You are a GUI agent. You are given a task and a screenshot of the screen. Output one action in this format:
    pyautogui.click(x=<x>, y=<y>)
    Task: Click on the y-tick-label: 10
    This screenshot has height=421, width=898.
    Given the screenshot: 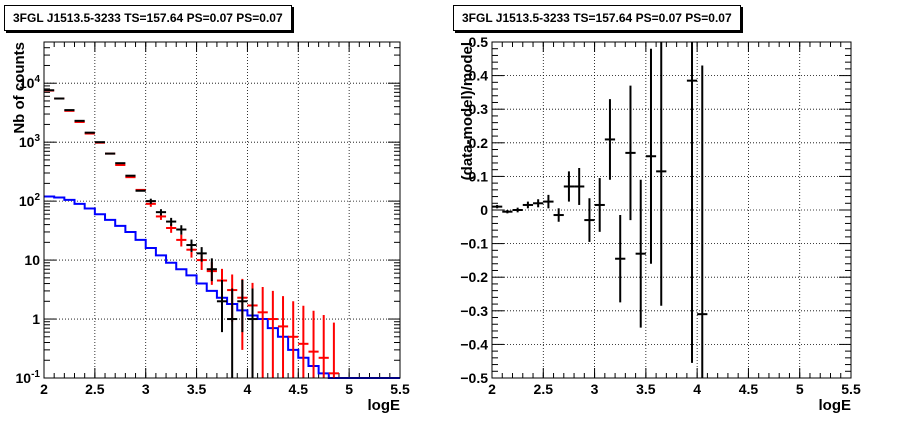 What is the action you would take?
    pyautogui.click(x=32, y=260)
    